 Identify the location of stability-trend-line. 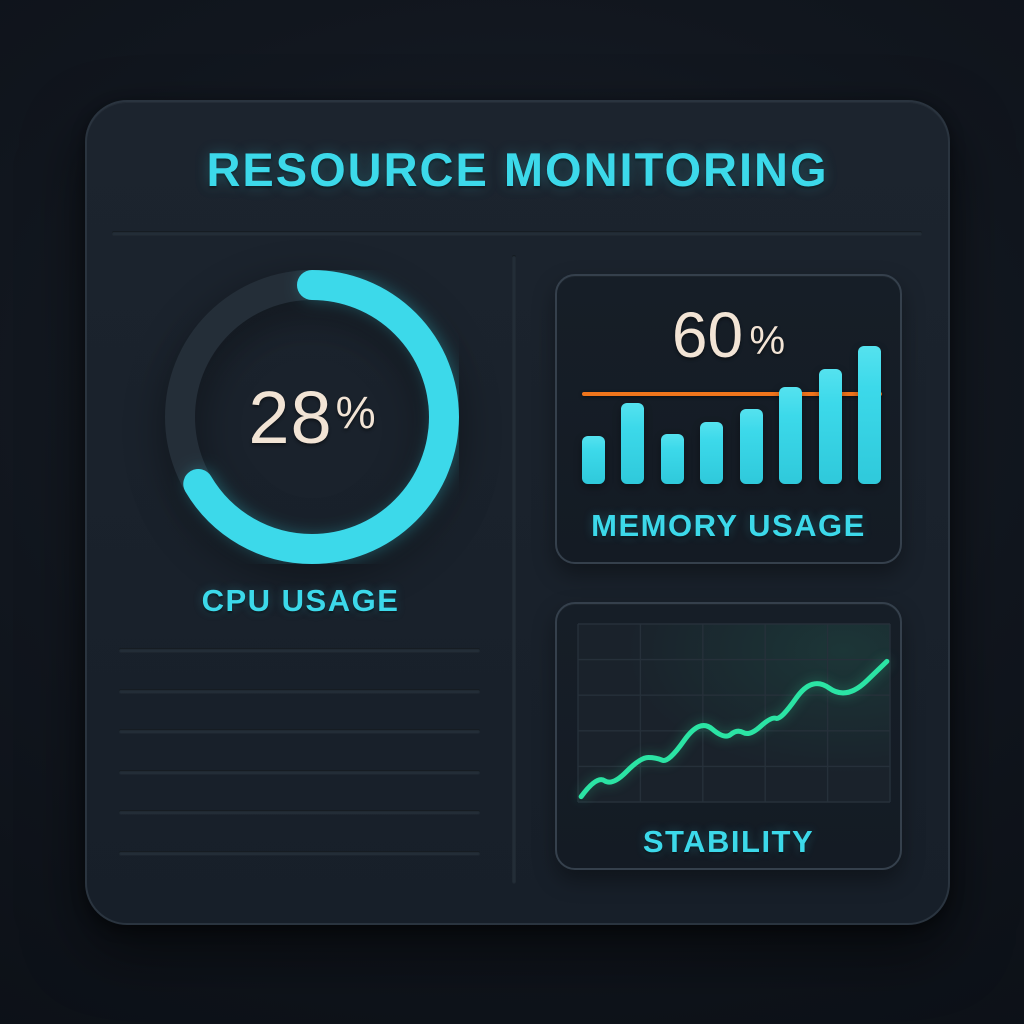
(734, 729).